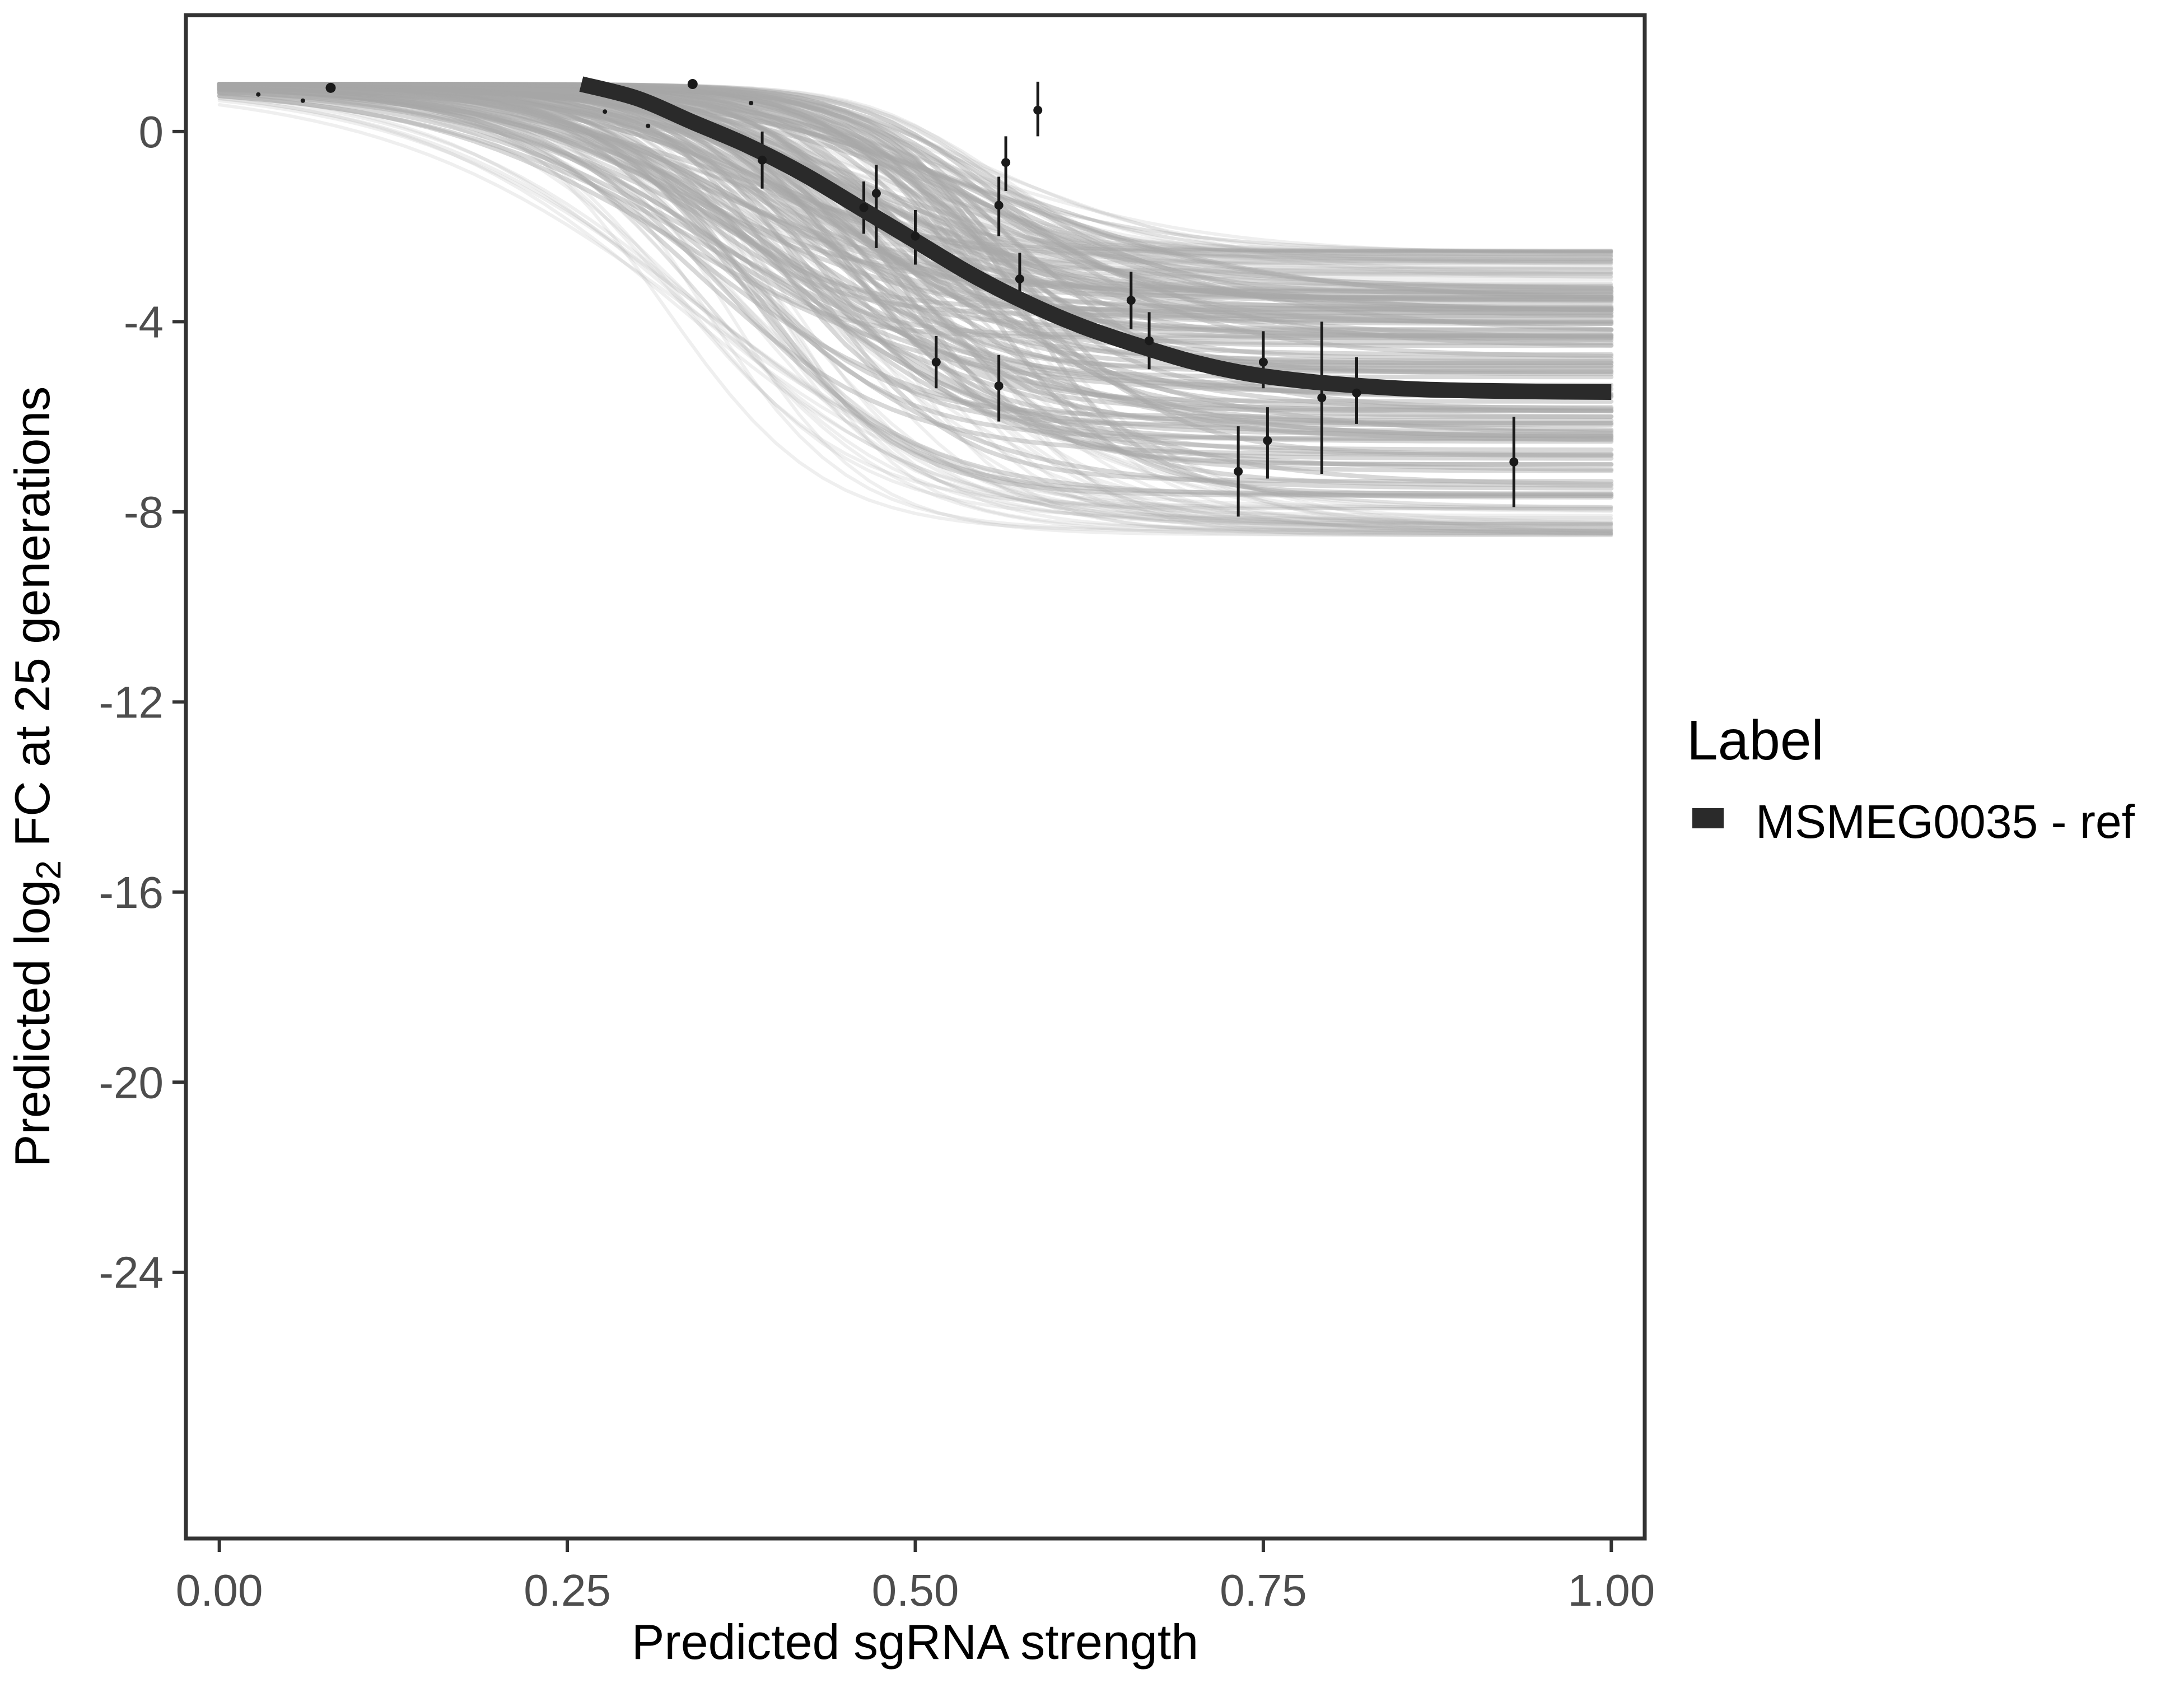 This screenshot has width=2184, height=1683. Describe the element at coordinates (1756, 740) in the screenshot. I see `legend-title: Label` at that location.